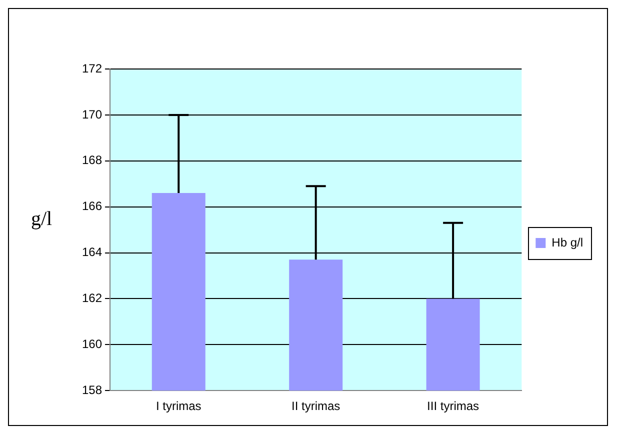 The image size is (618, 434). Describe the element at coordinates (316, 406) in the screenshot. I see `x-tick-label: II tyrimas` at that location.